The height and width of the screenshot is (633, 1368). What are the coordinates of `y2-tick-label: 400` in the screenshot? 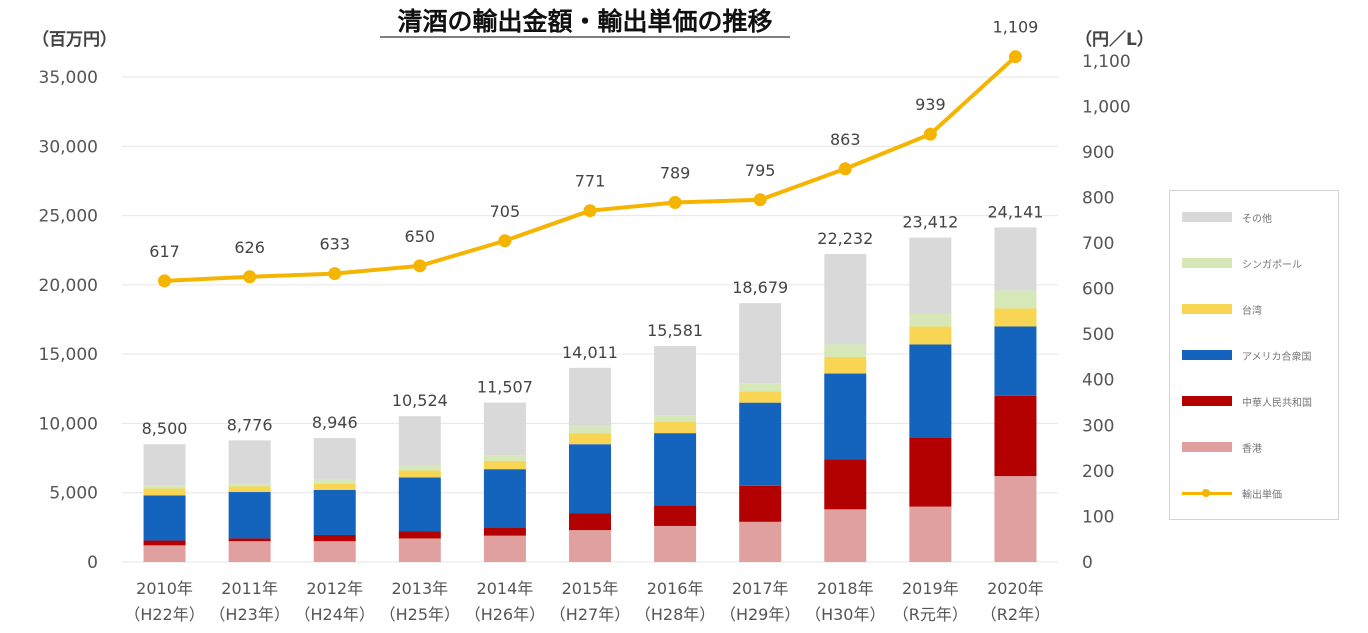 It's located at (1098, 381).